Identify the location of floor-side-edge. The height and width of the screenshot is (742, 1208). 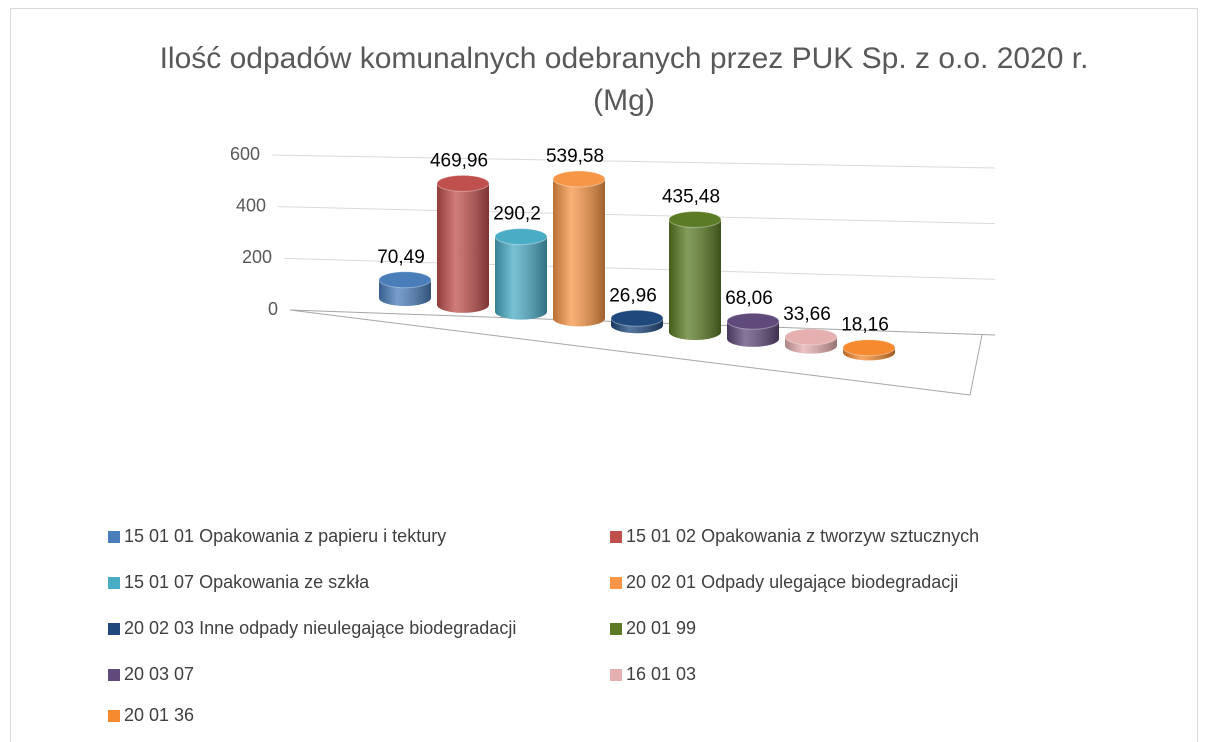
(976, 365).